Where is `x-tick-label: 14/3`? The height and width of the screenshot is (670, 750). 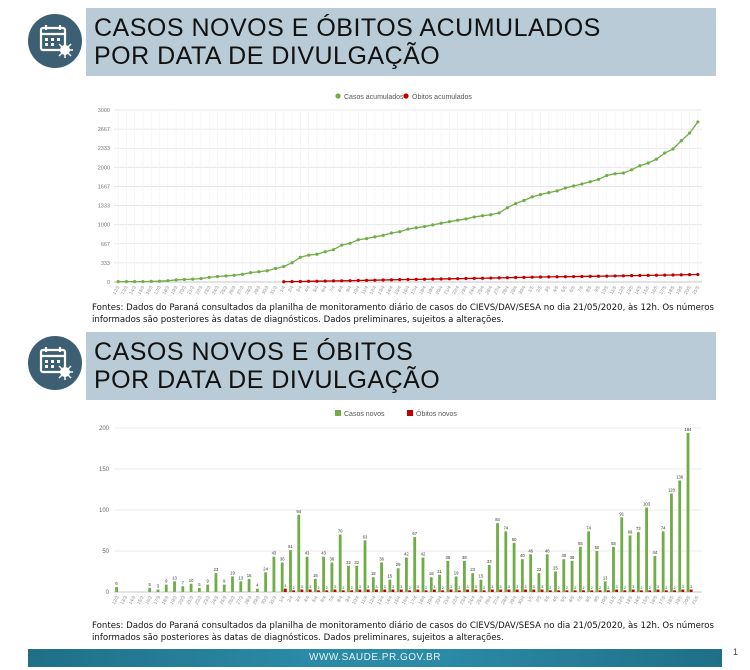
x-tick-label: 14/3 is located at coordinates (132, 290).